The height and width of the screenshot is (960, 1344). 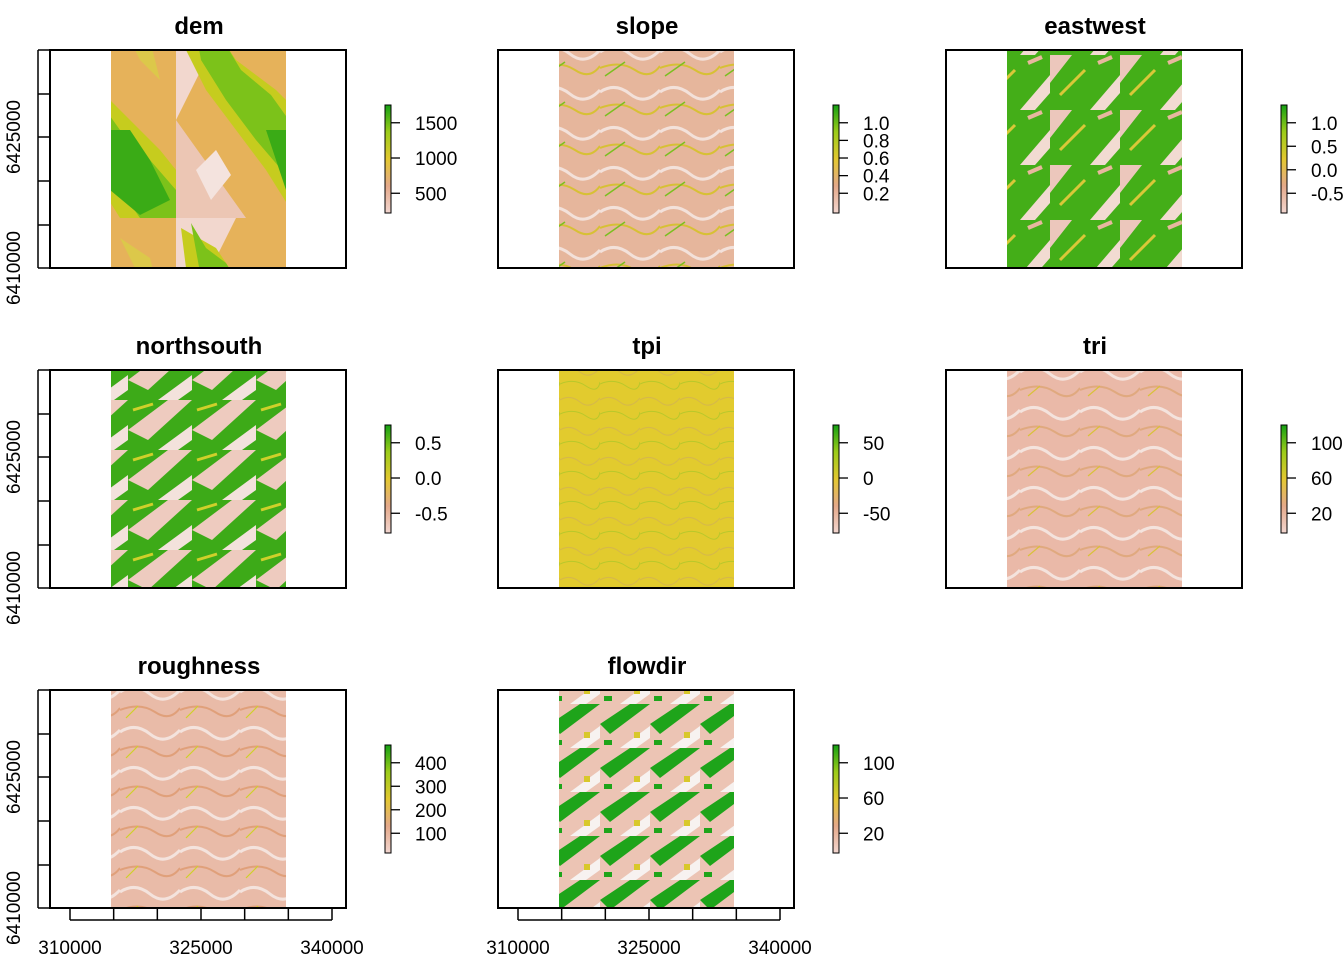 What do you see at coordinates (198, 26) in the screenshot?
I see `panel-title: dem` at bounding box center [198, 26].